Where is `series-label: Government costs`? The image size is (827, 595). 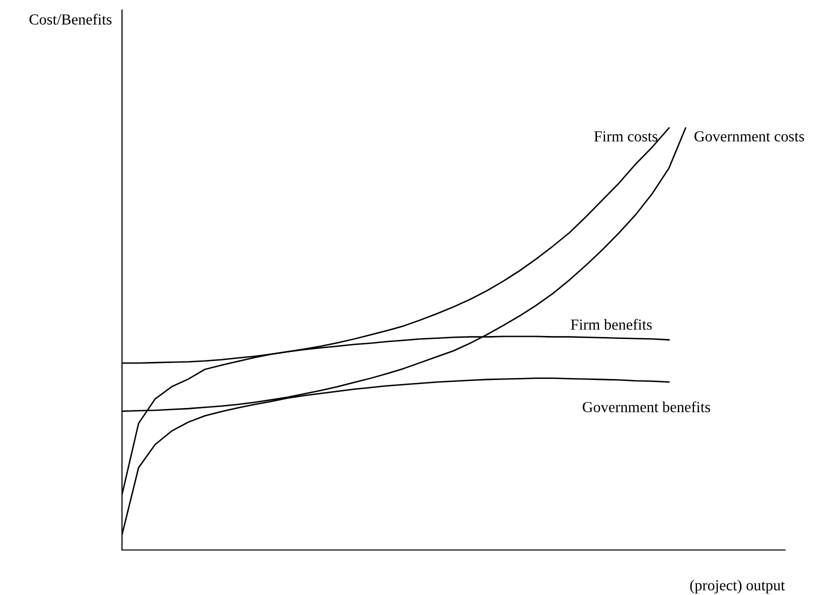 series-label: Government costs is located at coordinates (749, 136).